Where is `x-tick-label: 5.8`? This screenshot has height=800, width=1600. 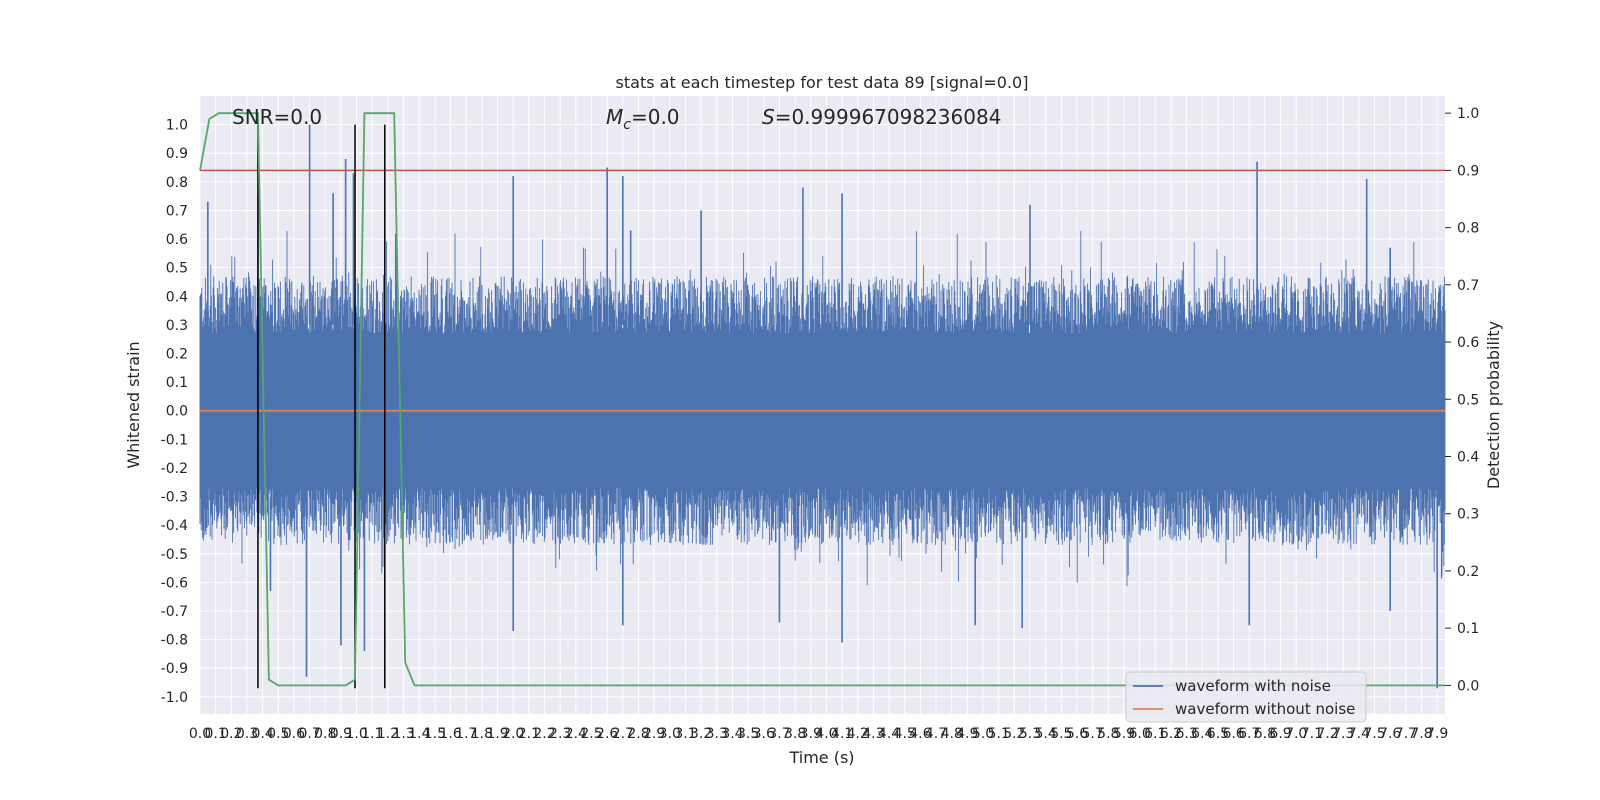 x-tick-label: 5.8 is located at coordinates (1108, 734).